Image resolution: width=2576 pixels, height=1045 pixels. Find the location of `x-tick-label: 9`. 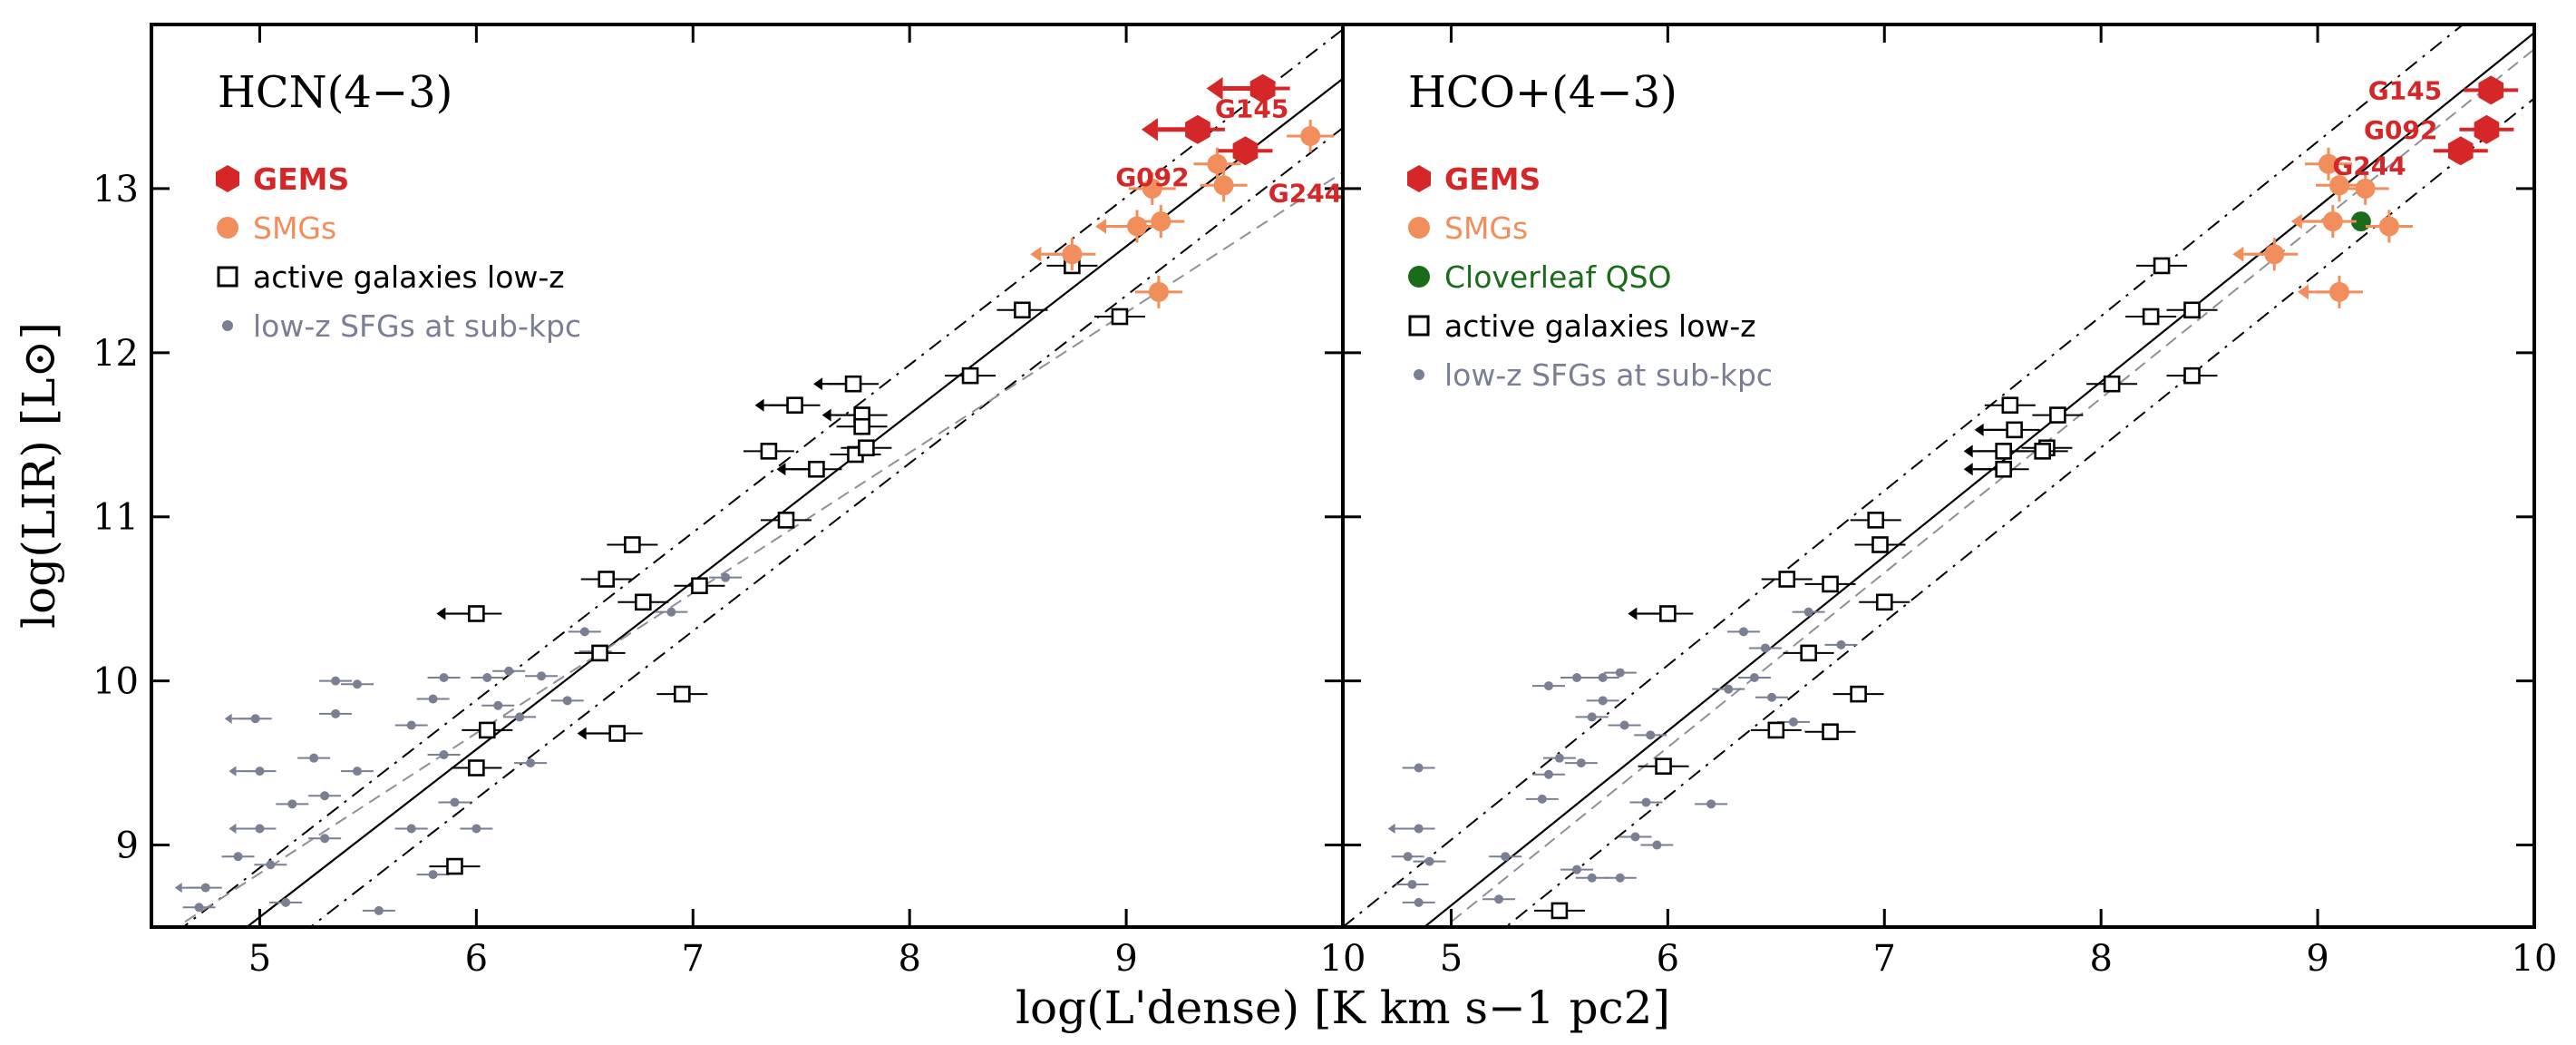

x-tick-label: 9 is located at coordinates (1125, 959).